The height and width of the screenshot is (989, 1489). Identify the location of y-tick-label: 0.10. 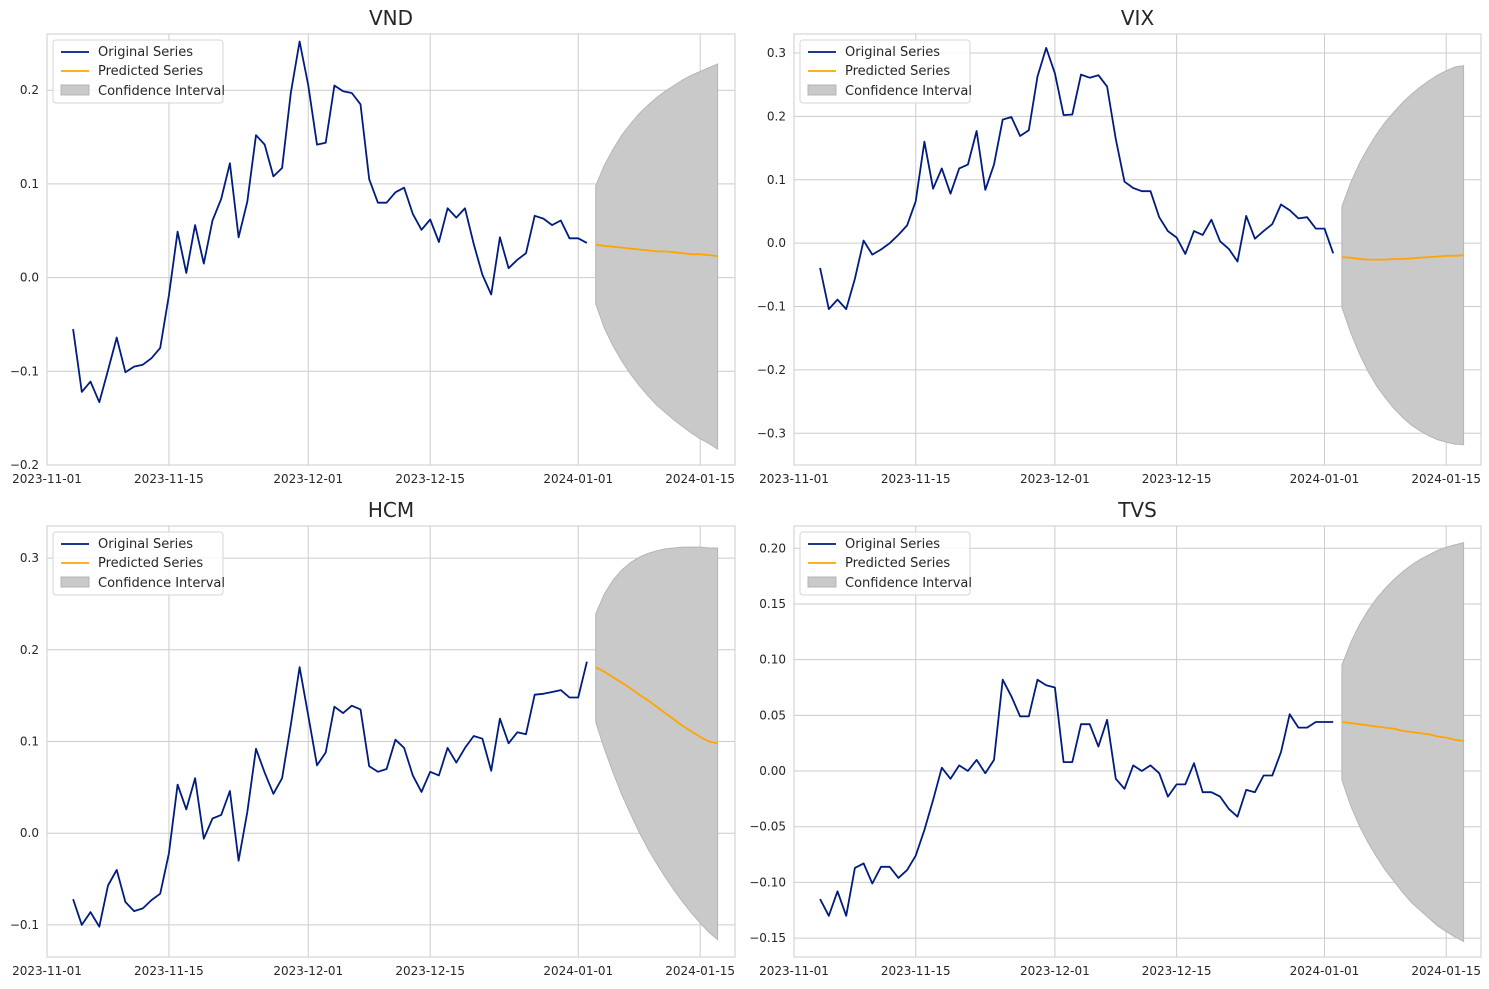
(772, 660).